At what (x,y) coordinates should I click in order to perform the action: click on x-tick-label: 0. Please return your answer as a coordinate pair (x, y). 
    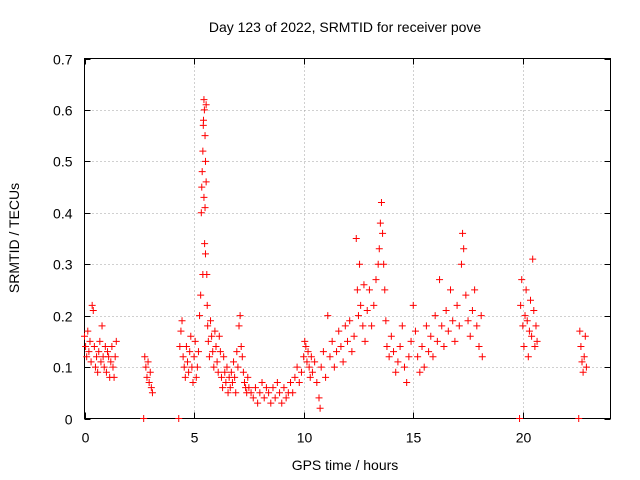
    Looking at the image, I should click on (86, 438).